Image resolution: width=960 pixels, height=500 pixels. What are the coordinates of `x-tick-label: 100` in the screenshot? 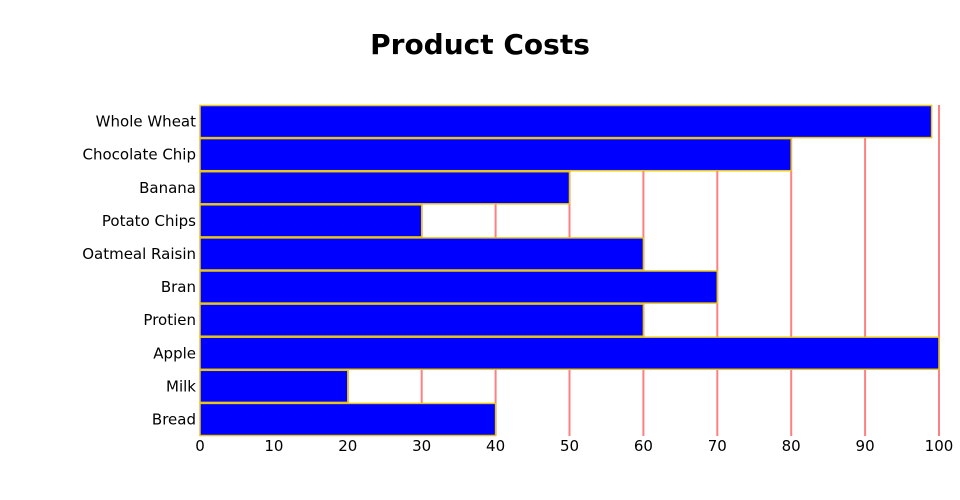 It's located at (939, 446).